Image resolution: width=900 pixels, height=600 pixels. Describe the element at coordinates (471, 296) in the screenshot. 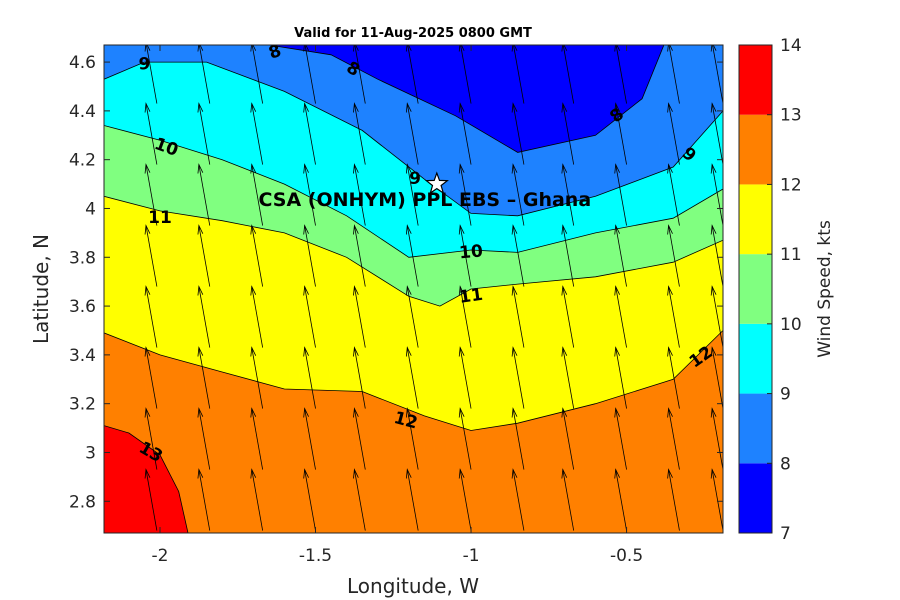

I see `contour-label-11: 11` at that location.